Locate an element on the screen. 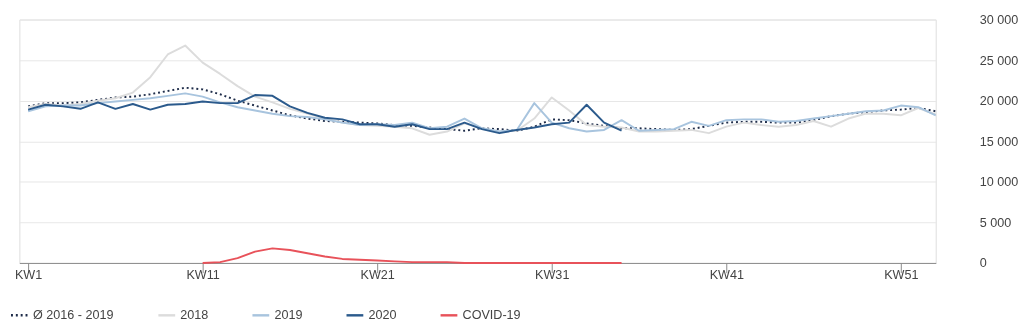  x-tick-label: KW11 is located at coordinates (203, 274).